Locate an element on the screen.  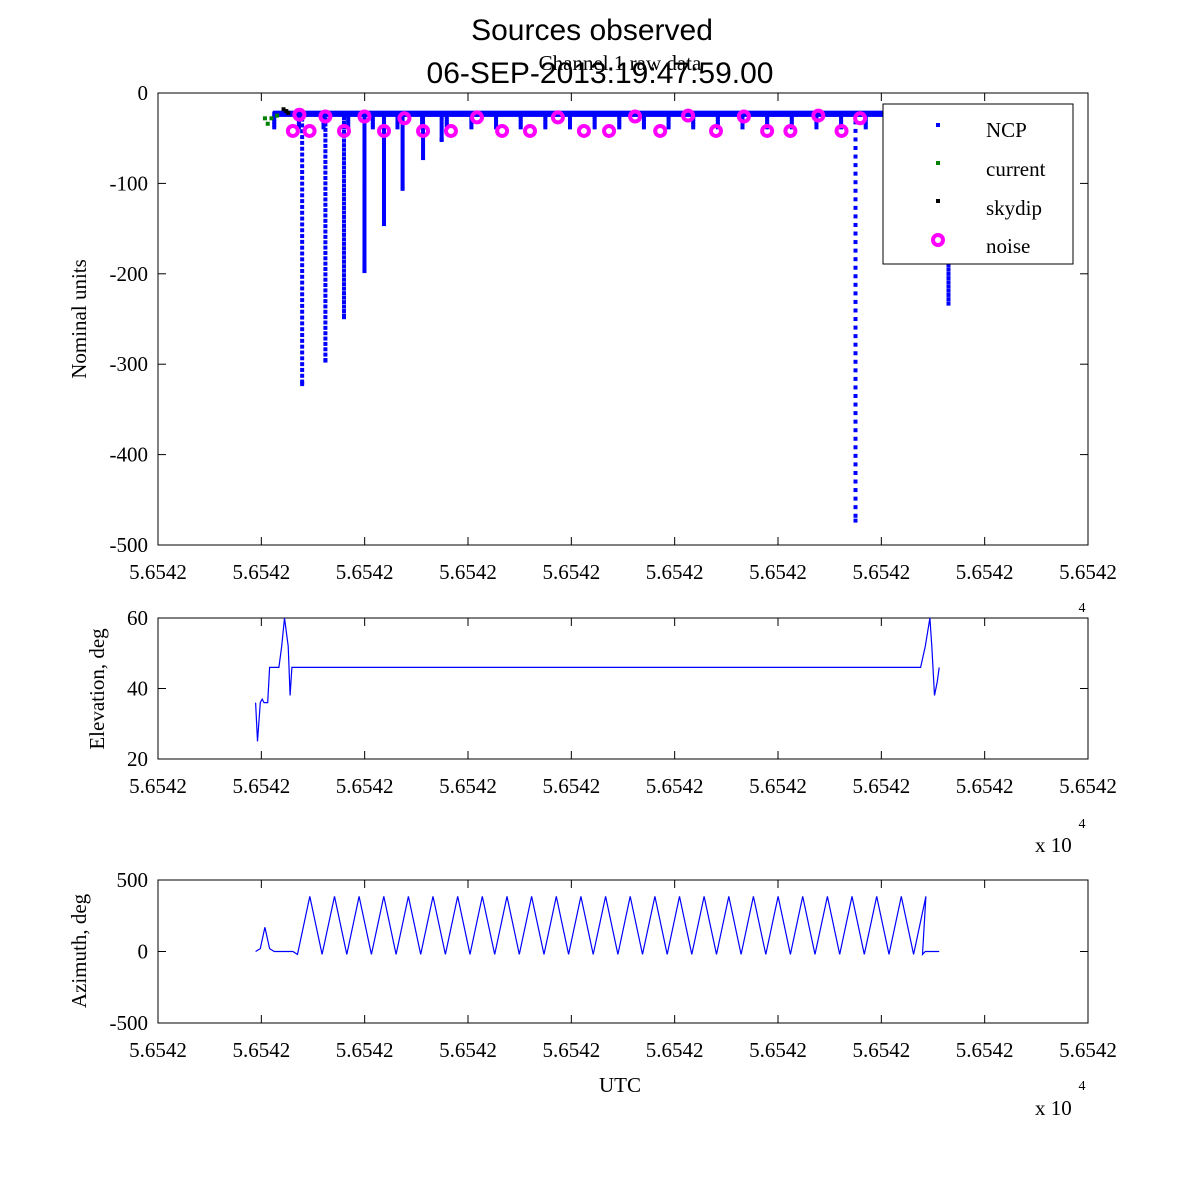
azimuth-xlabel: UTC is located at coordinates (620, 1085).